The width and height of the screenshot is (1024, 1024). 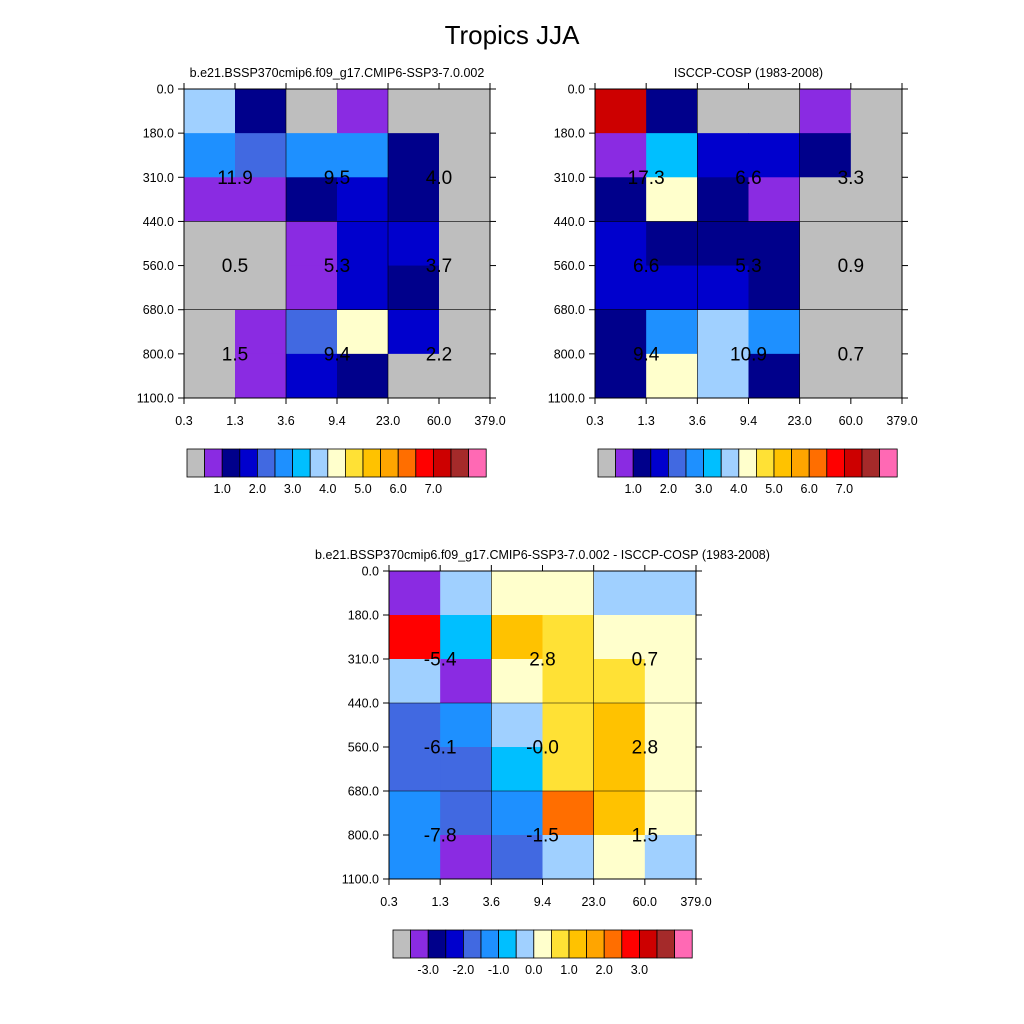 What do you see at coordinates (440, 748) in the screenshot?
I see `cell-value-label: -6.1` at bounding box center [440, 748].